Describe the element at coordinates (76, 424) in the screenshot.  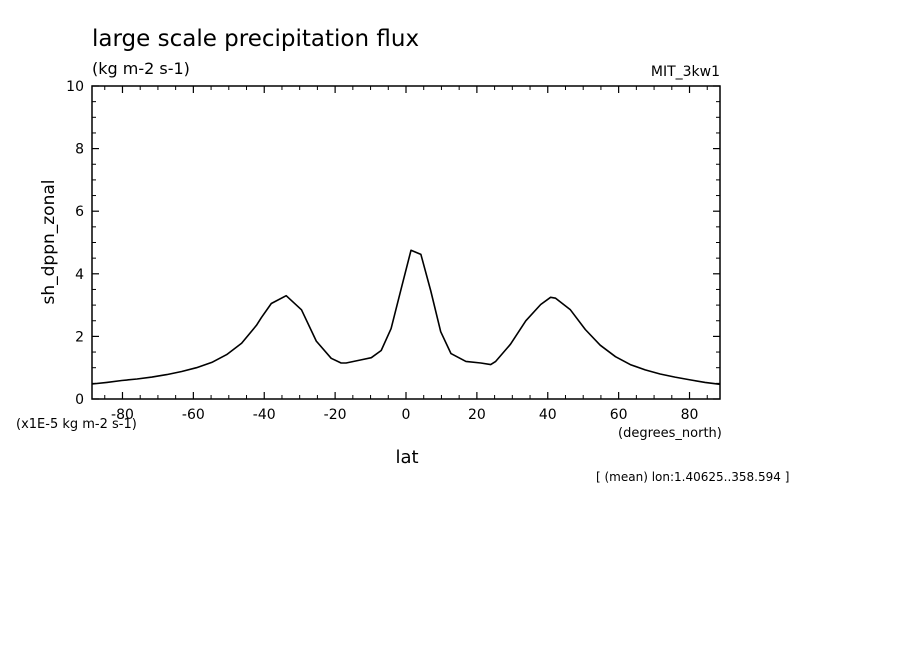
I see `y-axis-units: (x1E-5 kg m-2 s-1)` at that location.